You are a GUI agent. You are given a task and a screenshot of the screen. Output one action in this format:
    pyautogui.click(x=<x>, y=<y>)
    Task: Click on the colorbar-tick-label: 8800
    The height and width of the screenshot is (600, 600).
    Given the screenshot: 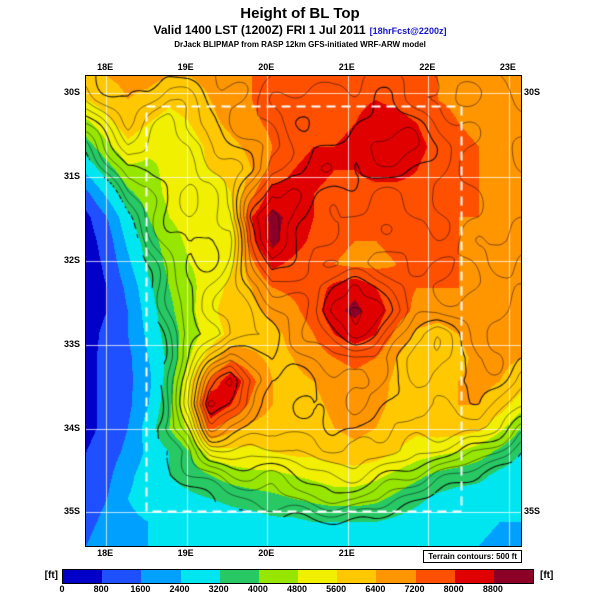 What is the action you would take?
    pyautogui.click(x=492, y=589)
    